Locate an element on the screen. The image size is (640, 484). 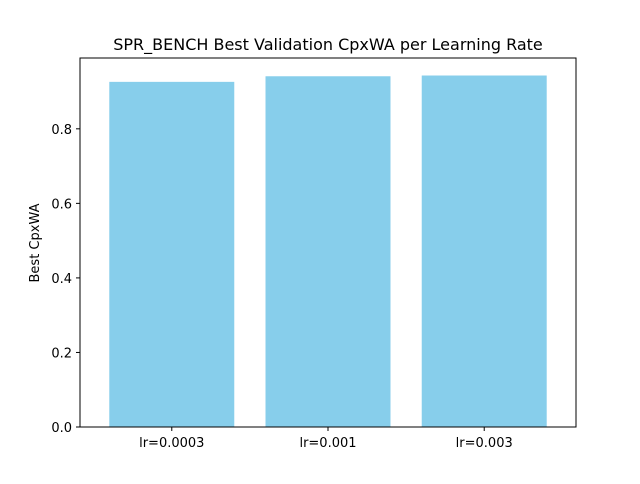
x-tick-label-1: lr=0.001 is located at coordinates (327, 443).